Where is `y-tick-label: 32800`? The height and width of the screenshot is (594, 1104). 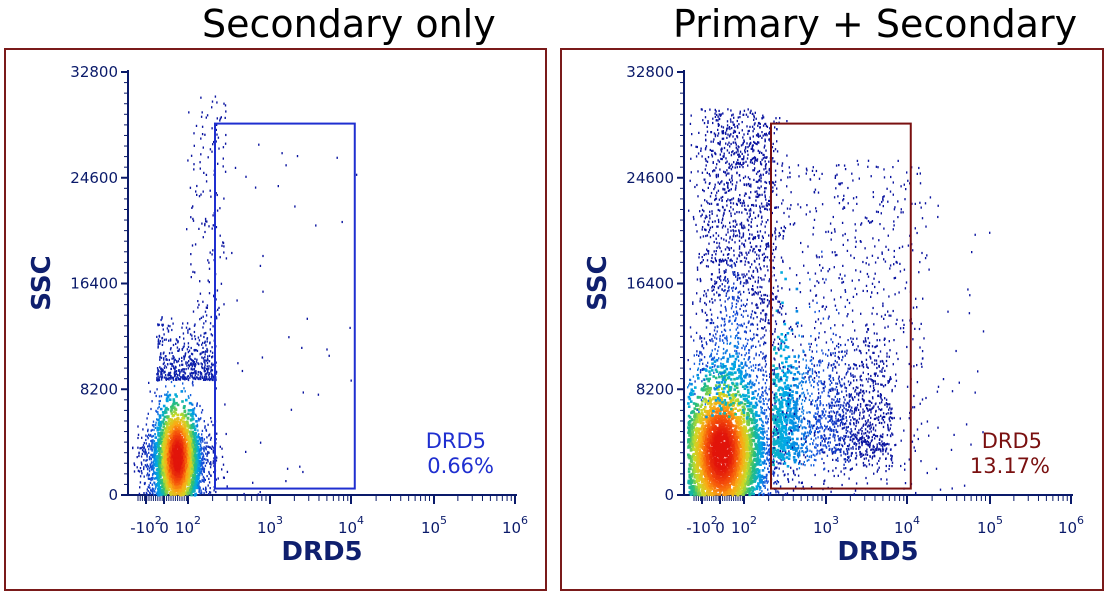
y-tick-label: 32800 is located at coordinates (94, 72).